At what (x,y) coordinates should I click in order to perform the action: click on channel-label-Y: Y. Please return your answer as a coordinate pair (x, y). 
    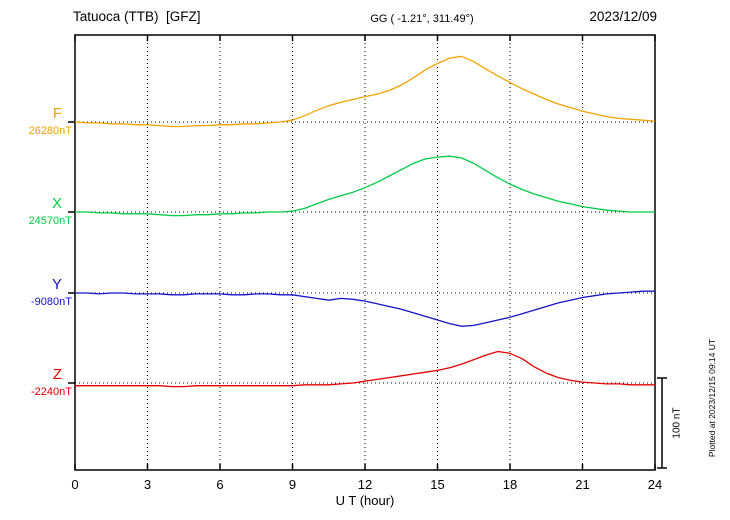
    Looking at the image, I should click on (56, 284).